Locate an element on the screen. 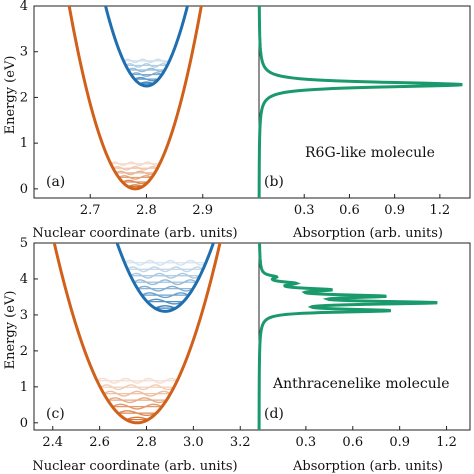 The image size is (474, 474). panel-0-content is located at coordinates (135, 98).